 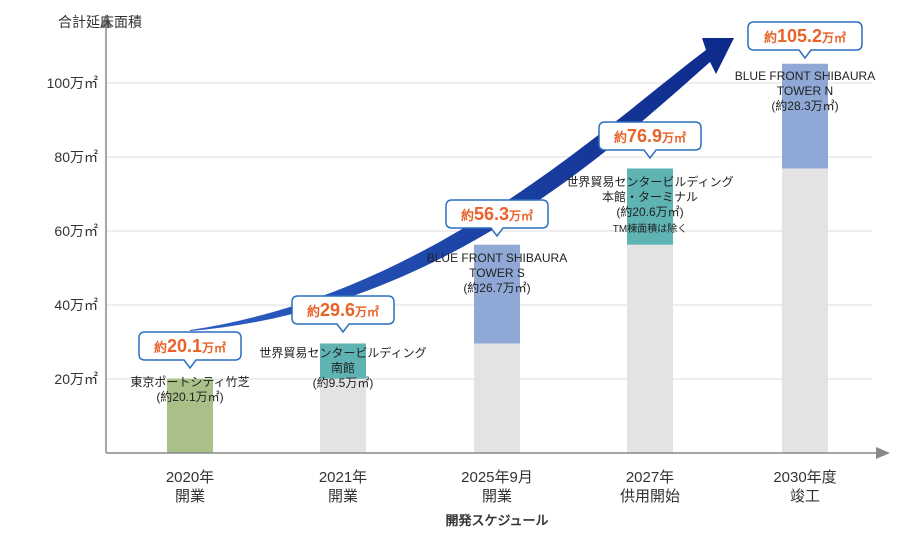 I want to click on y-tick-label: 20万㎡, so click(x=76, y=379).